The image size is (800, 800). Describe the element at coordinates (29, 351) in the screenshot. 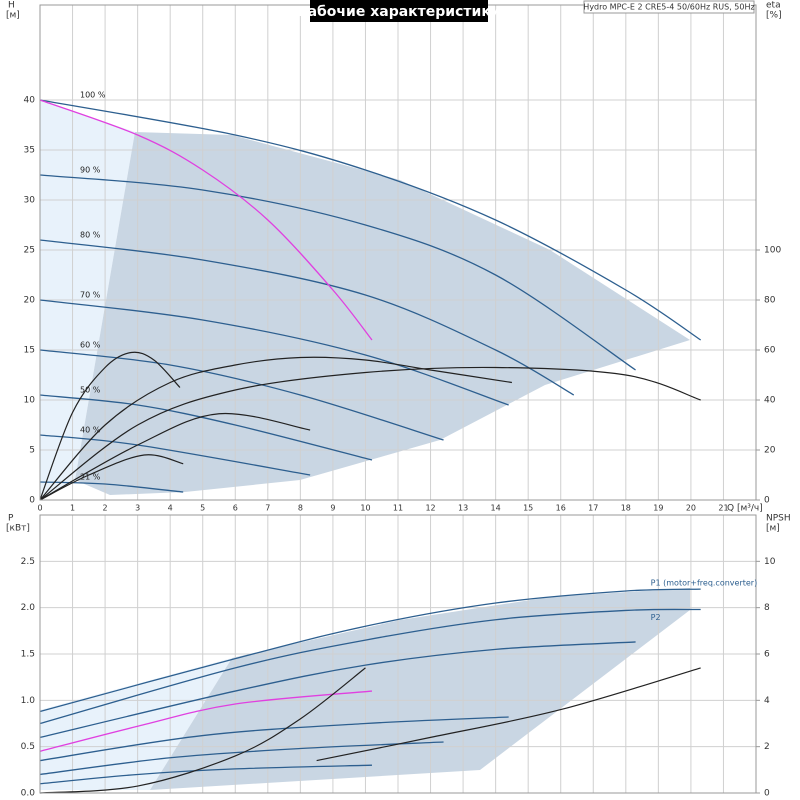

I see `y-tick-label: 15` at that location.